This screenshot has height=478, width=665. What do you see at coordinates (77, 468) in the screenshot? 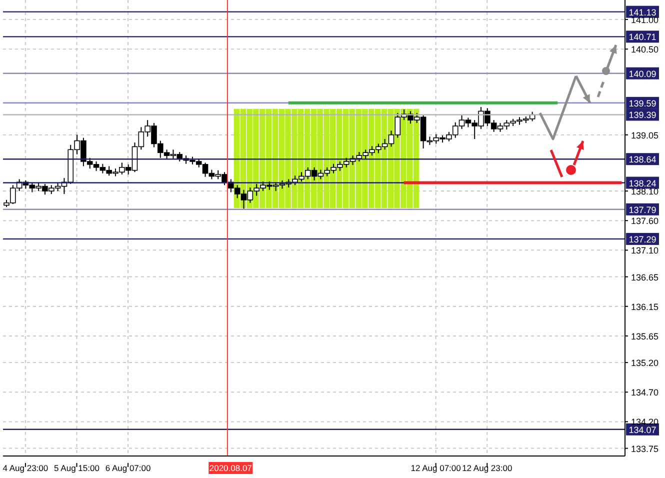
I see `x-tick-label: 5 Aug 15:00` at bounding box center [77, 468].